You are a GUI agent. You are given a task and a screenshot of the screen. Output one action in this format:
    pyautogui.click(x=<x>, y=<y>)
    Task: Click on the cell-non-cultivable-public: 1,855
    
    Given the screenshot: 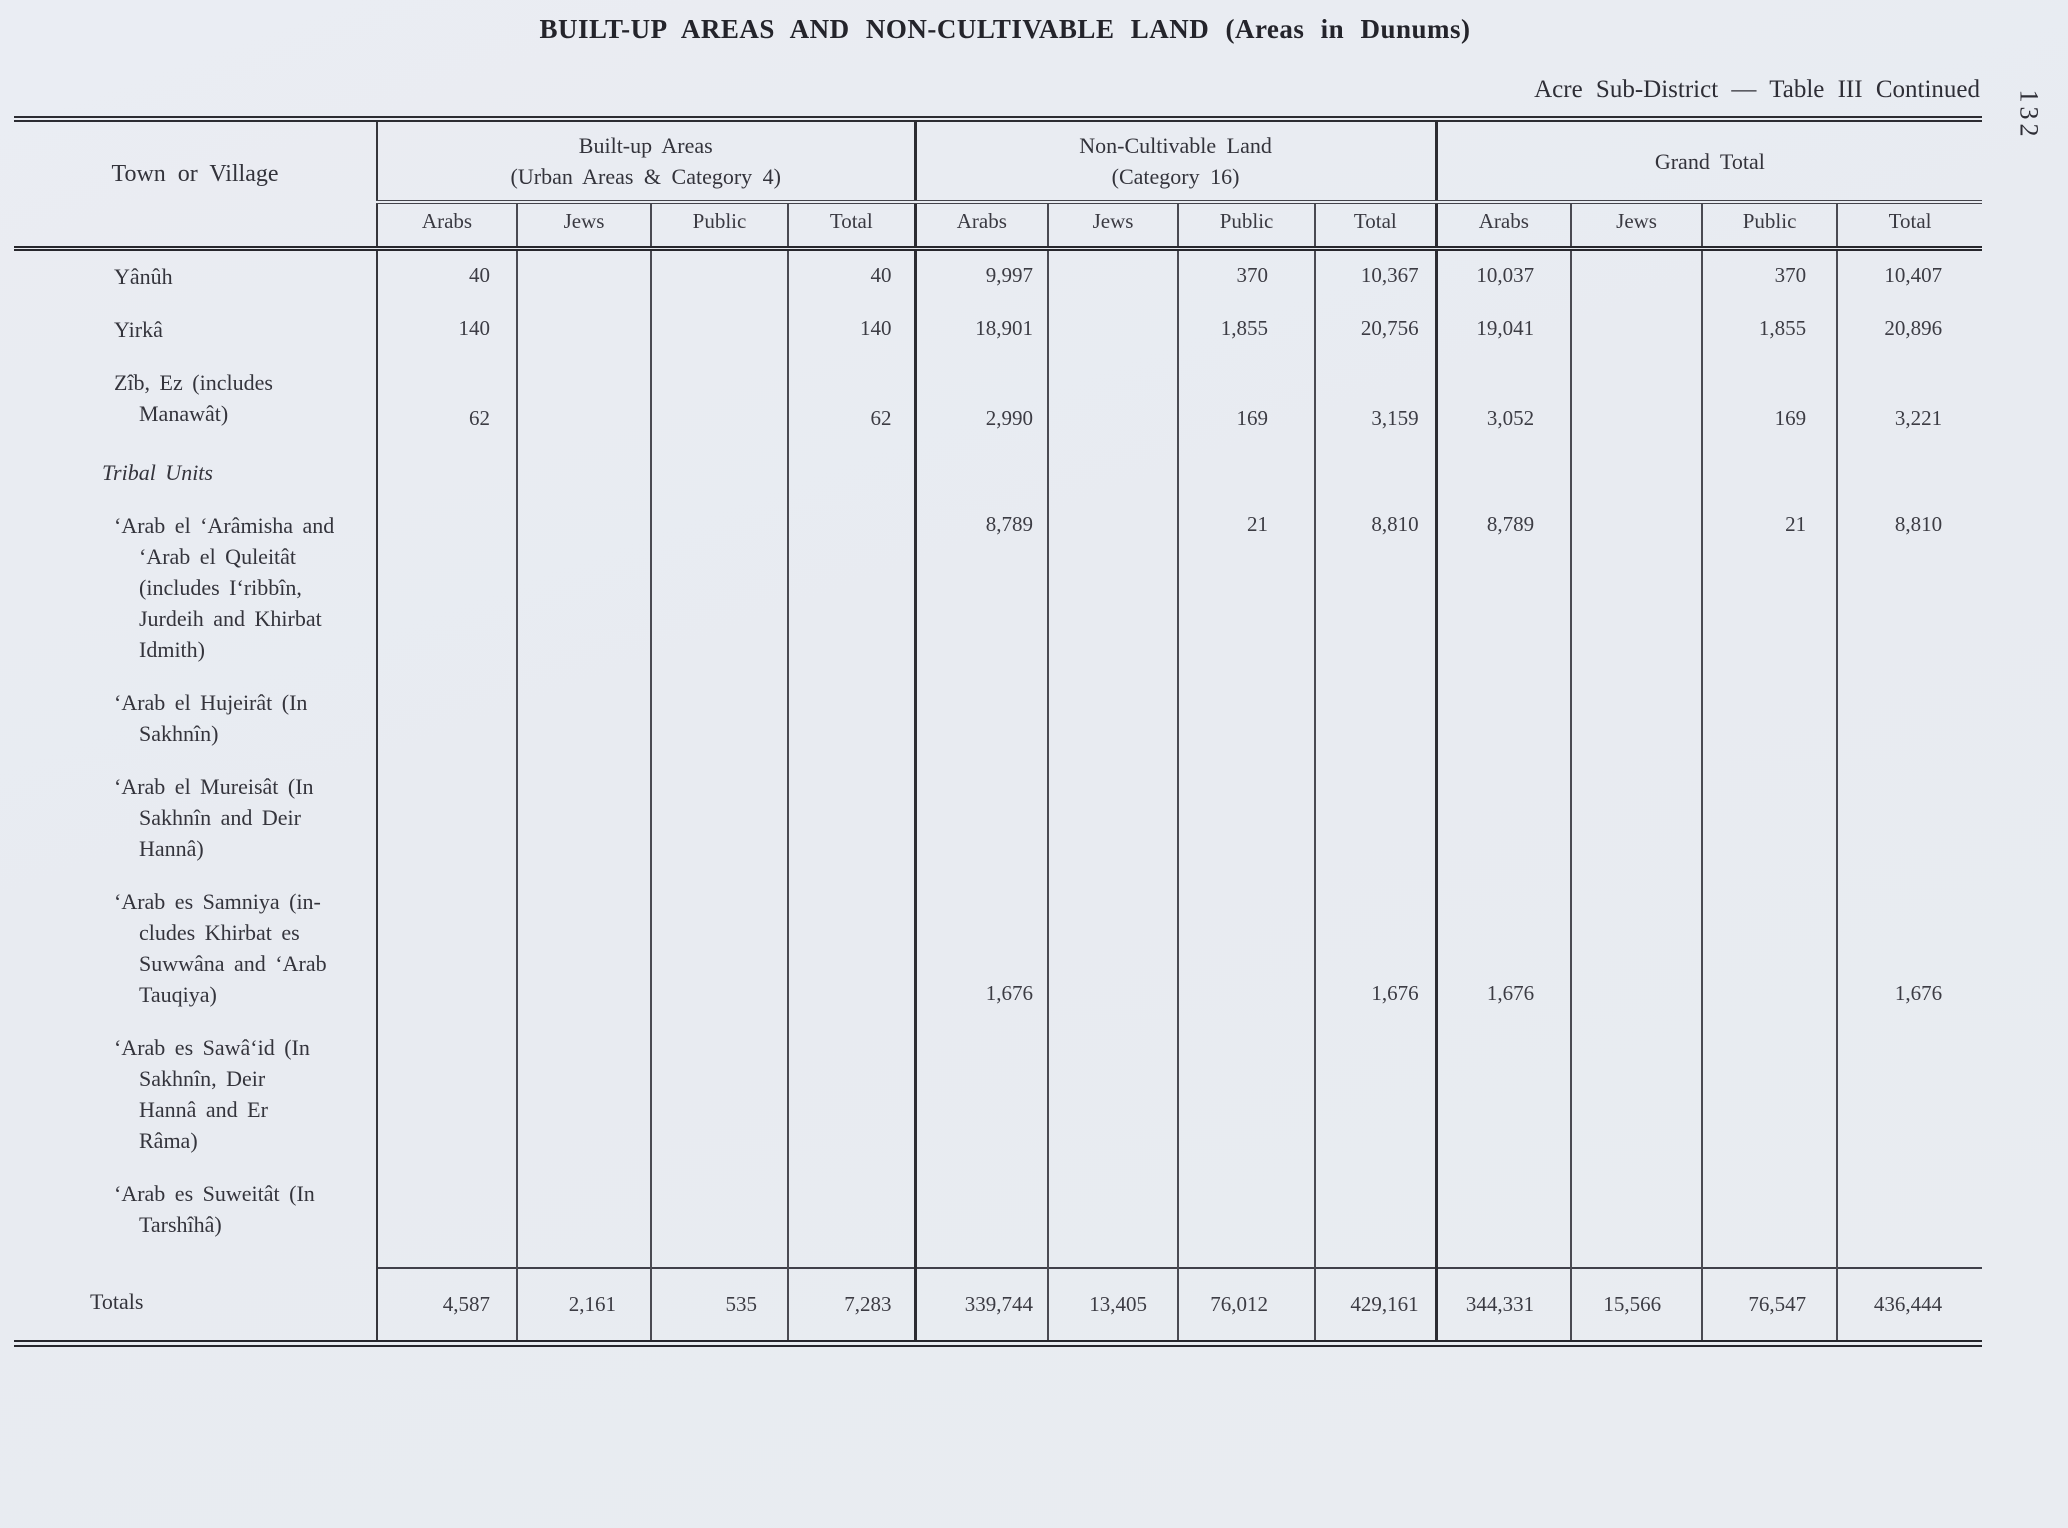 What is the action you would take?
    pyautogui.click(x=1246, y=330)
    